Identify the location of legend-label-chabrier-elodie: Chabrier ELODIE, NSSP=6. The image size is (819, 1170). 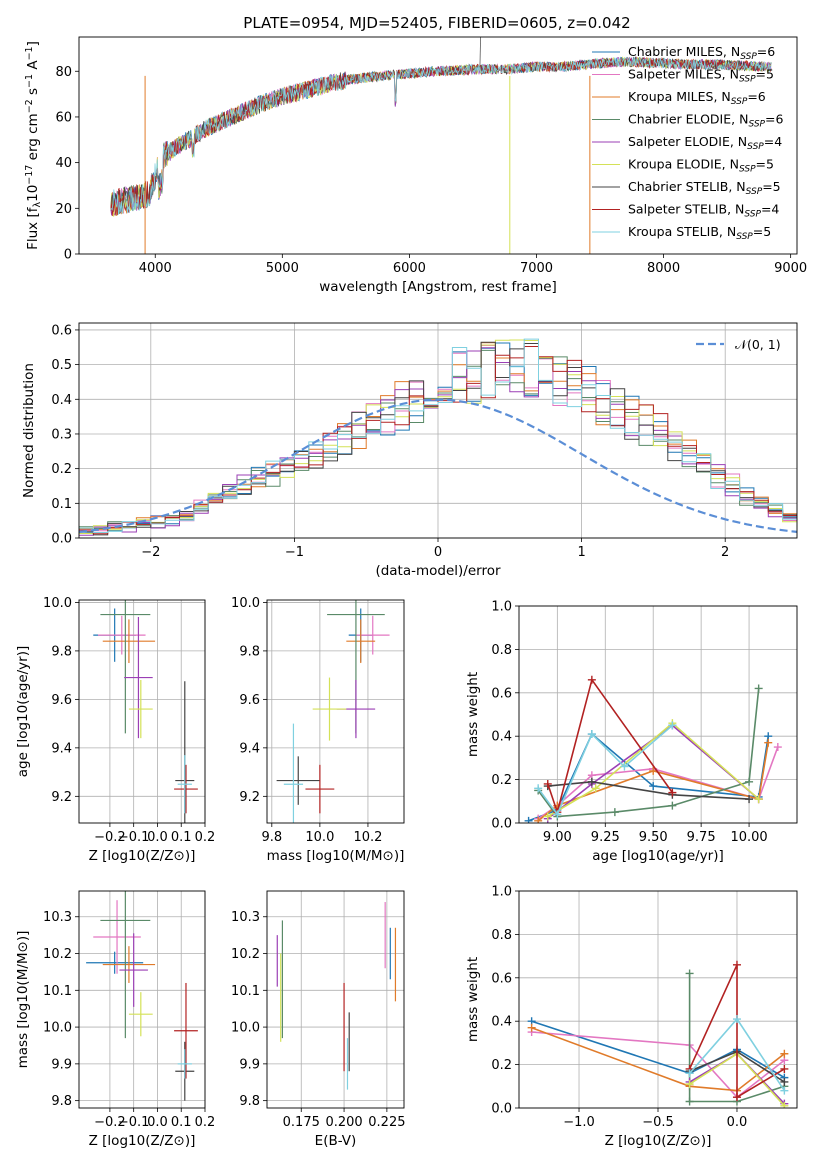
(705, 121).